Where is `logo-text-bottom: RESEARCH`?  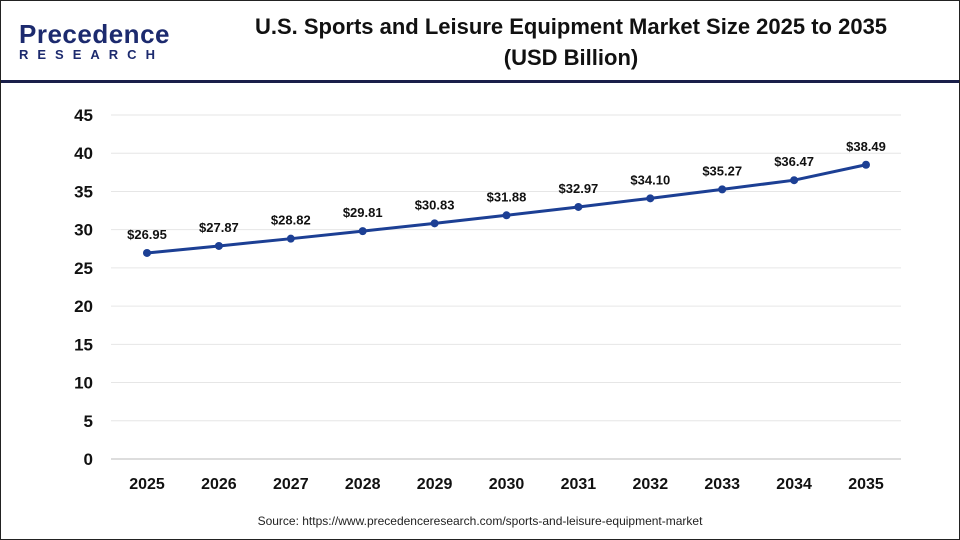 logo-text-bottom: RESEARCH is located at coordinates (91, 54).